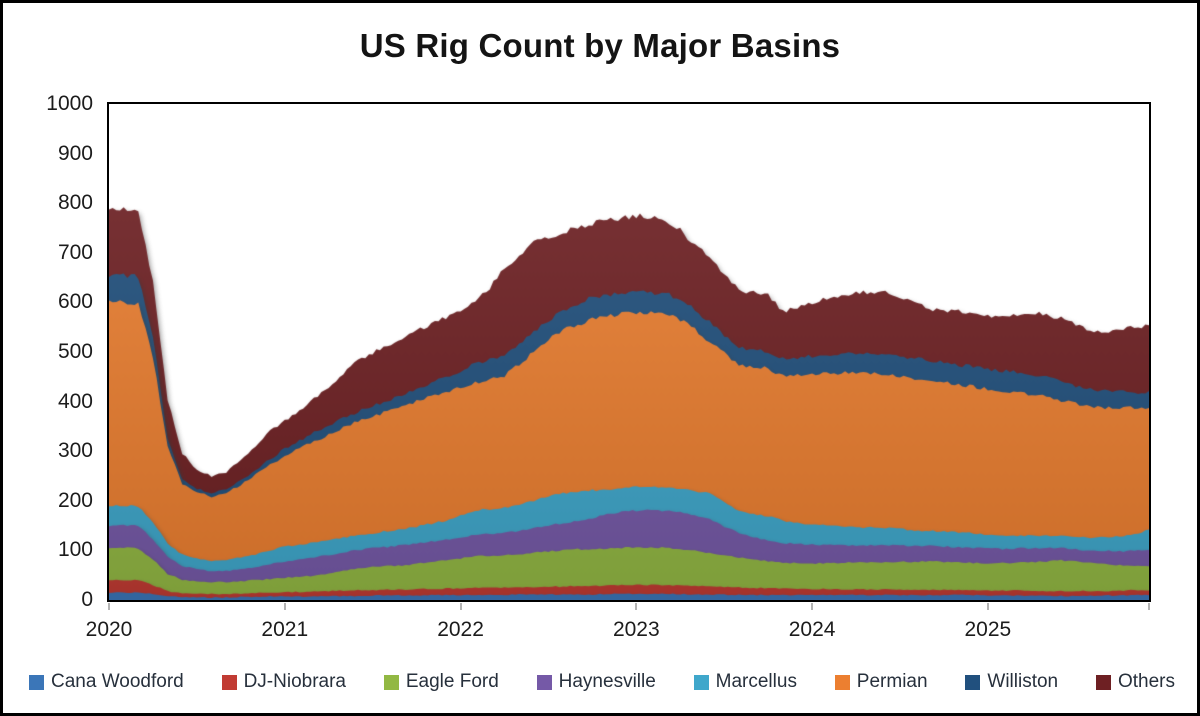  I want to click on legend-label: Marcellus, so click(756, 681).